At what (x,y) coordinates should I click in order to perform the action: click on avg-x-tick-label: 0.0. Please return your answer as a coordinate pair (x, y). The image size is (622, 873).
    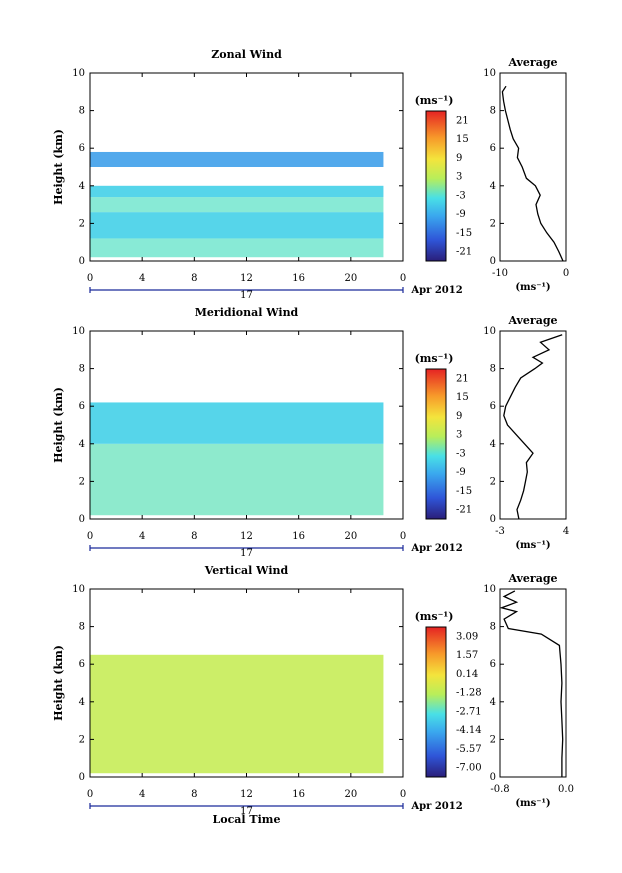
    Looking at the image, I should click on (566, 789).